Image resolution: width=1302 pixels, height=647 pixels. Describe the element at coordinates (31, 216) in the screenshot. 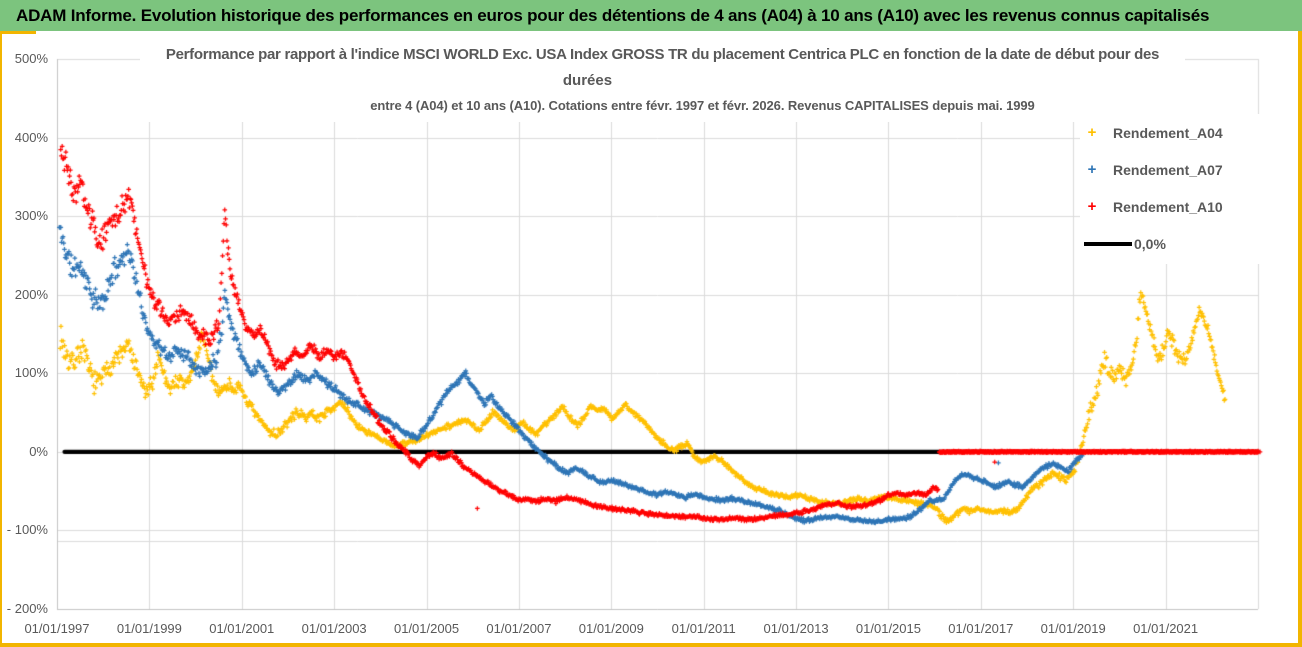

I see `y-tick-label: 300%` at that location.